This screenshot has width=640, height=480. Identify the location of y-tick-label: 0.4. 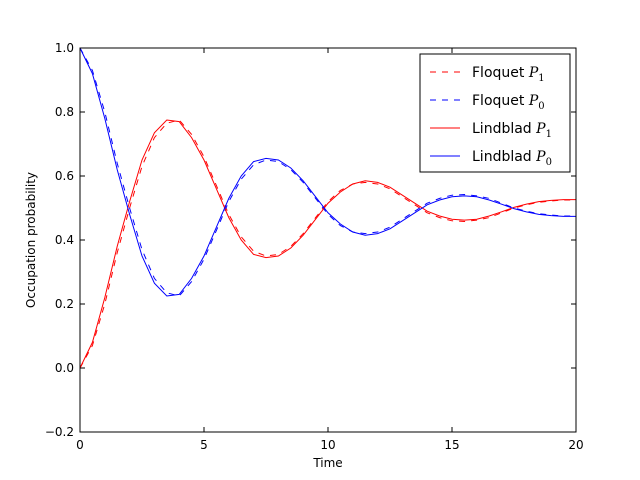
(64, 240).